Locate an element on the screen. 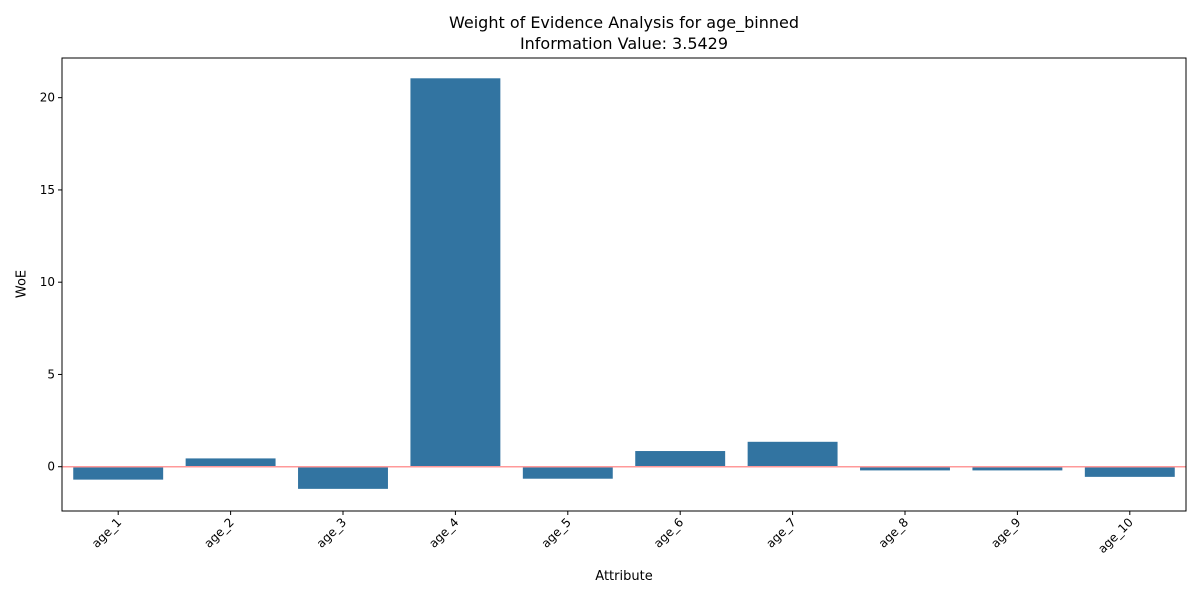 This screenshot has height=600, width=1200. x-tick-label-age_8: age_8 is located at coordinates (893, 532).